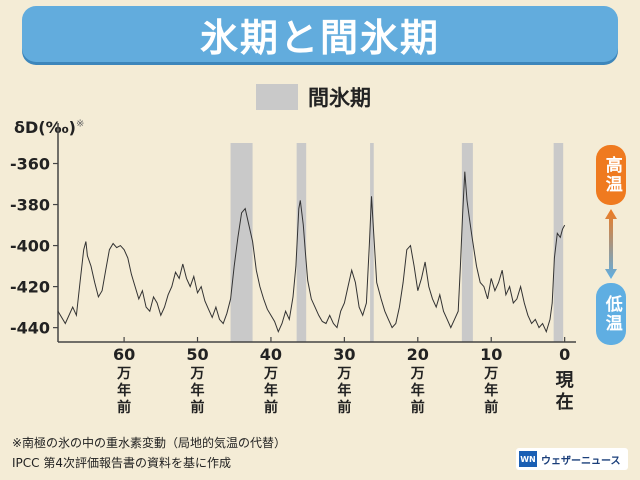 This screenshot has height=480, width=640. I want to click on x-tick-label: 0, so click(564, 354).